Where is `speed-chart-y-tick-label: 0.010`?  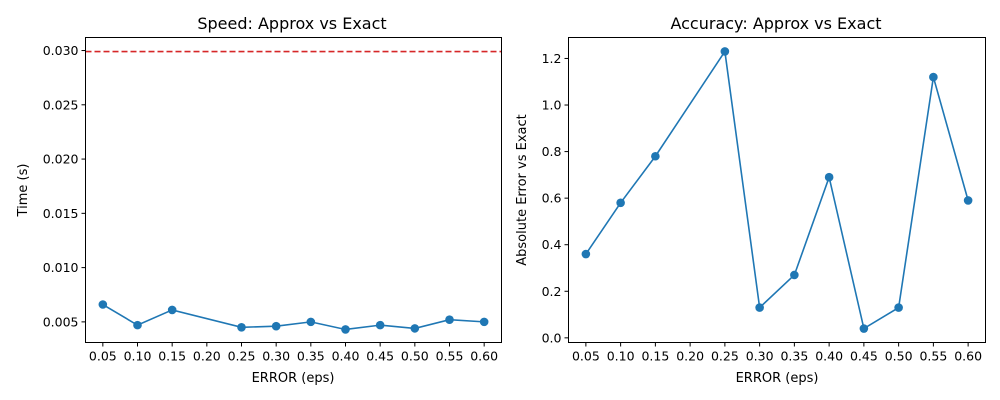 speed-chart-y-tick-label: 0.010 is located at coordinates (61, 267).